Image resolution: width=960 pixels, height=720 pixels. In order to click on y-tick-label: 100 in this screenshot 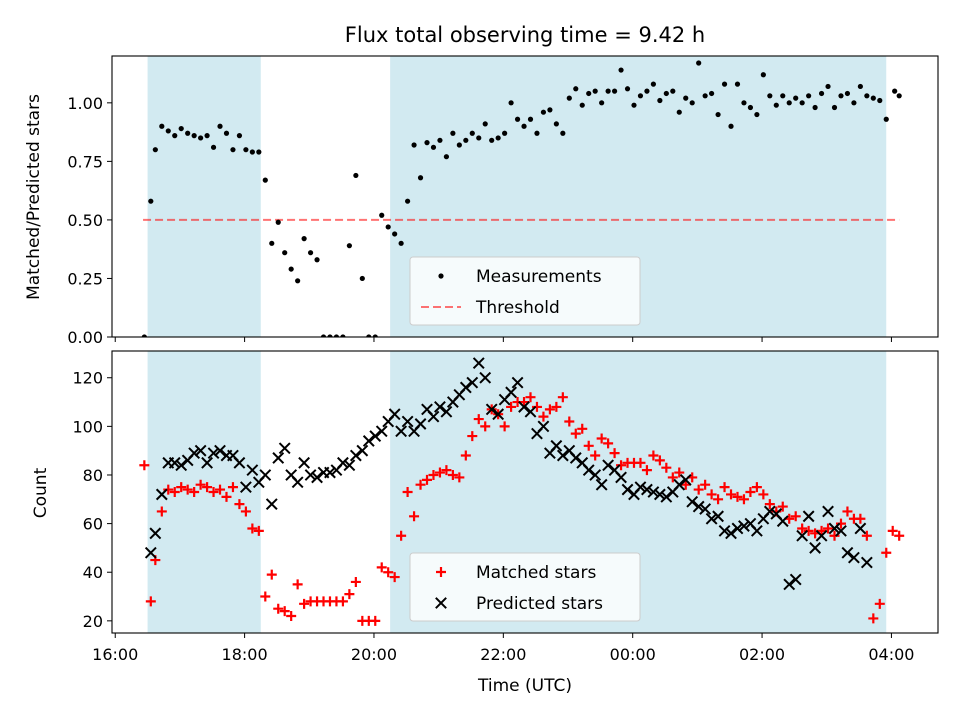, I will do `click(87, 426)`.